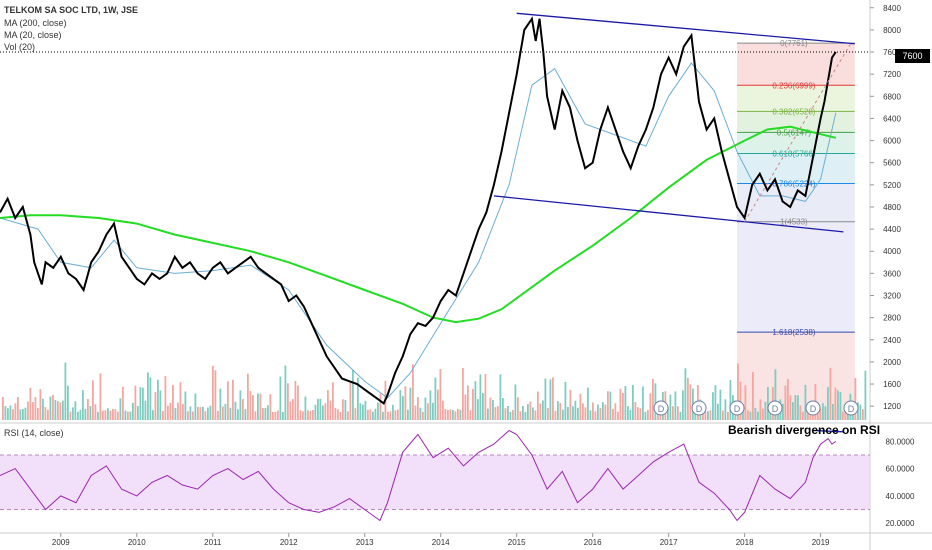 The image size is (932, 550). Describe the element at coordinates (793, 85) in the screenshot. I see `fib-label-1: 0.236(6999)` at that location.